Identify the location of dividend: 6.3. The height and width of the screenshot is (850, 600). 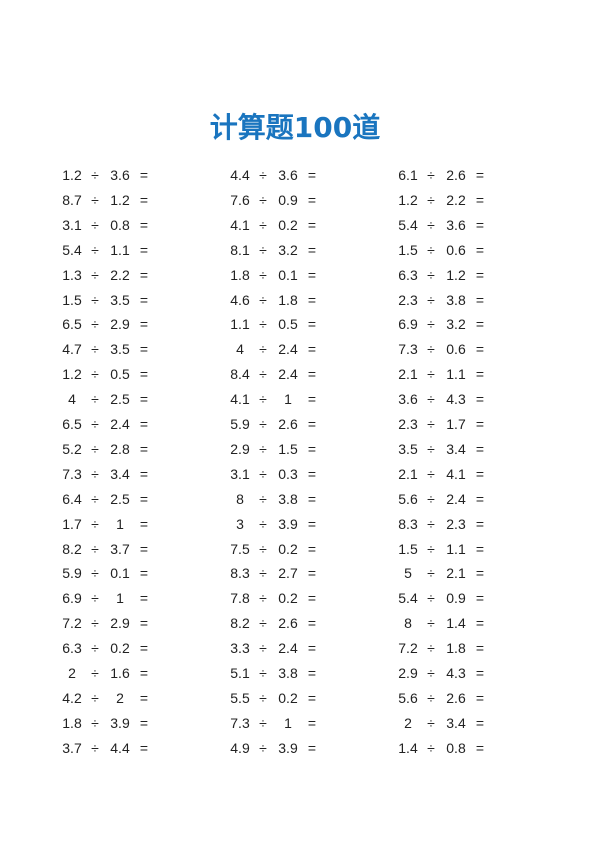
(408, 274).